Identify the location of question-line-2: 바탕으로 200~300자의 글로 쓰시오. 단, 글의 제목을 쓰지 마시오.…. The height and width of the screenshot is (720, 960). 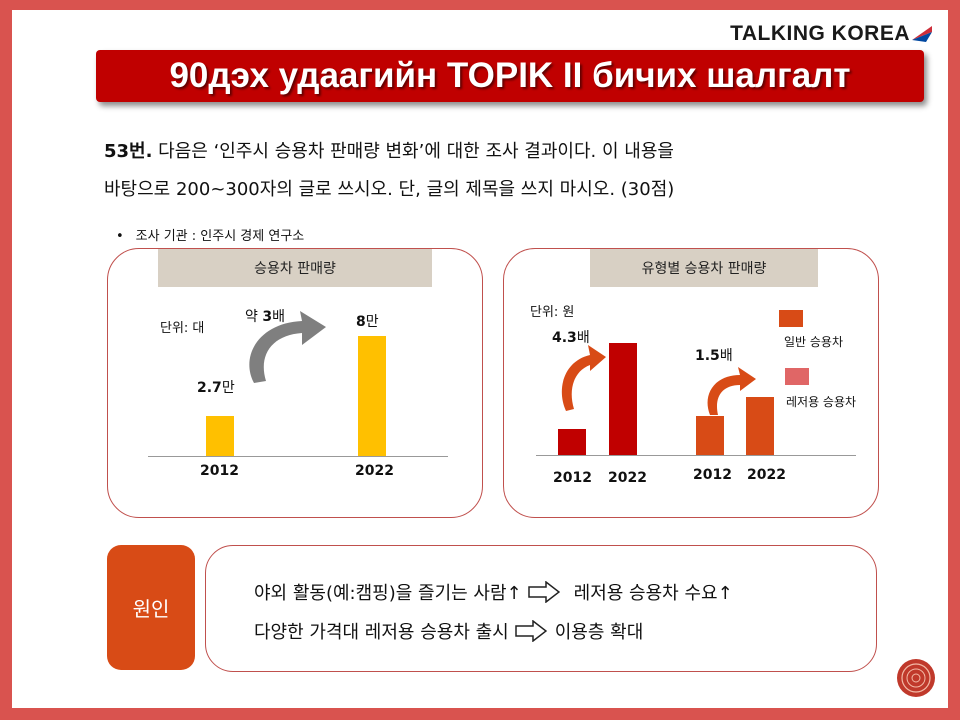
(389, 189).